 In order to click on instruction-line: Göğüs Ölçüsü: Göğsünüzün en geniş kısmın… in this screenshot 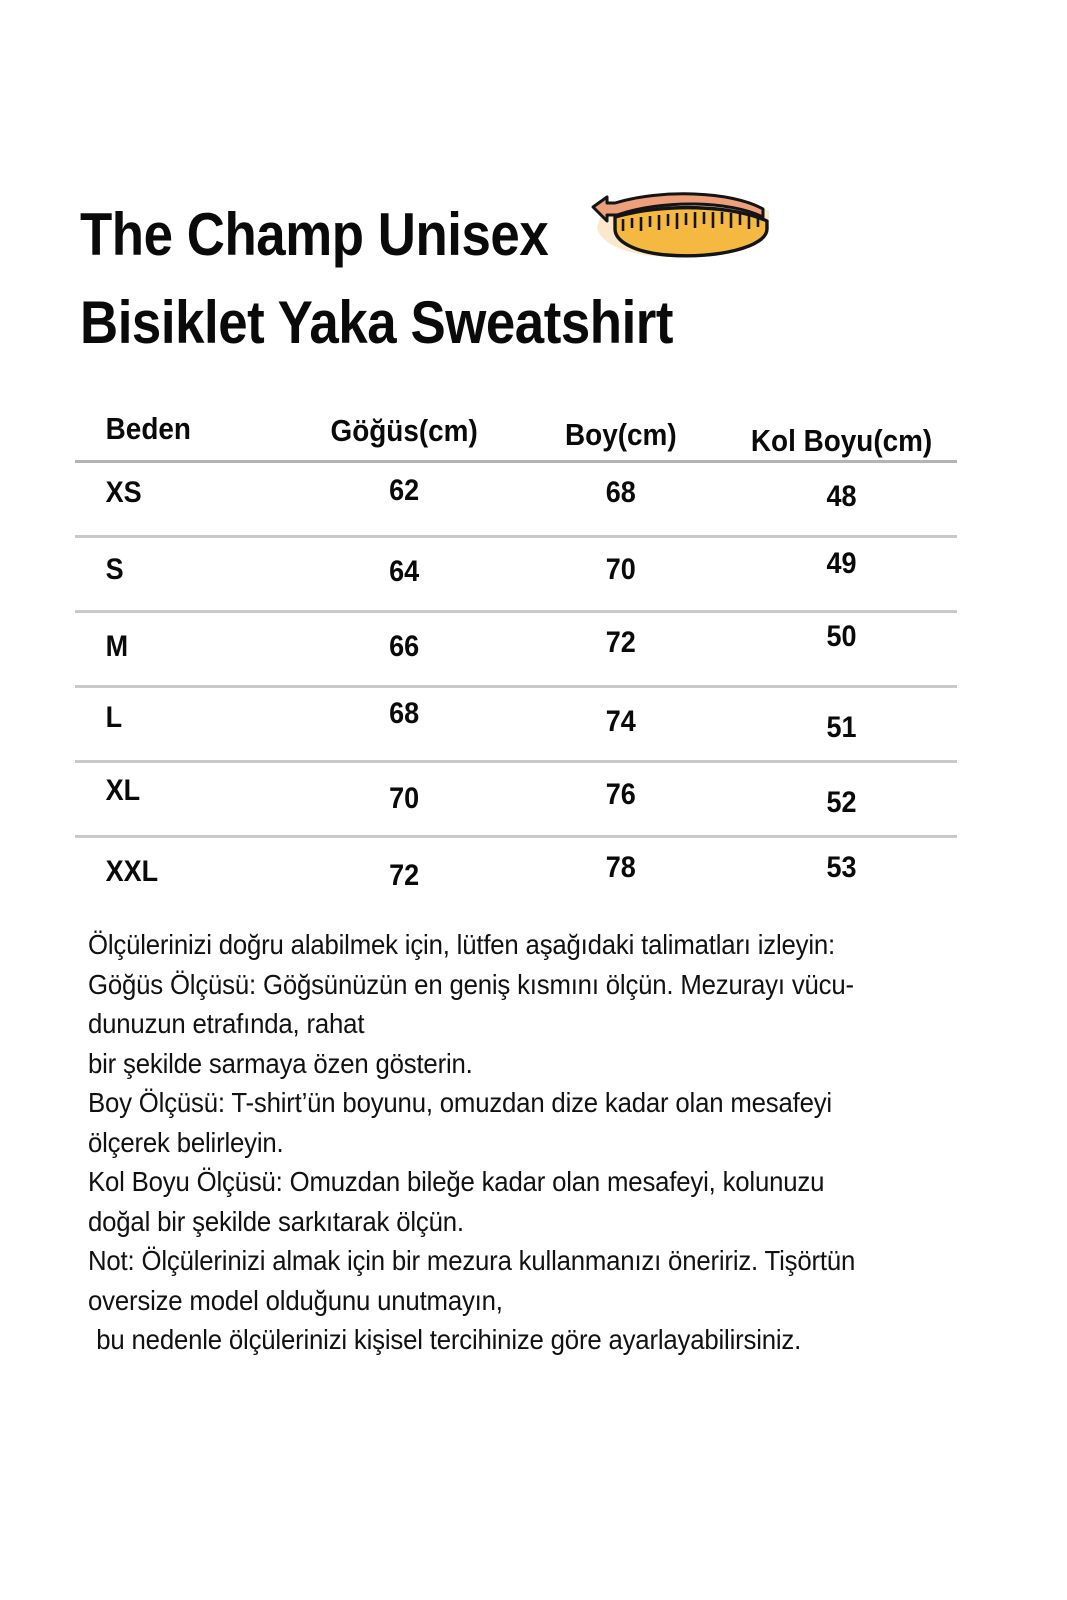, I will do `click(471, 984)`.